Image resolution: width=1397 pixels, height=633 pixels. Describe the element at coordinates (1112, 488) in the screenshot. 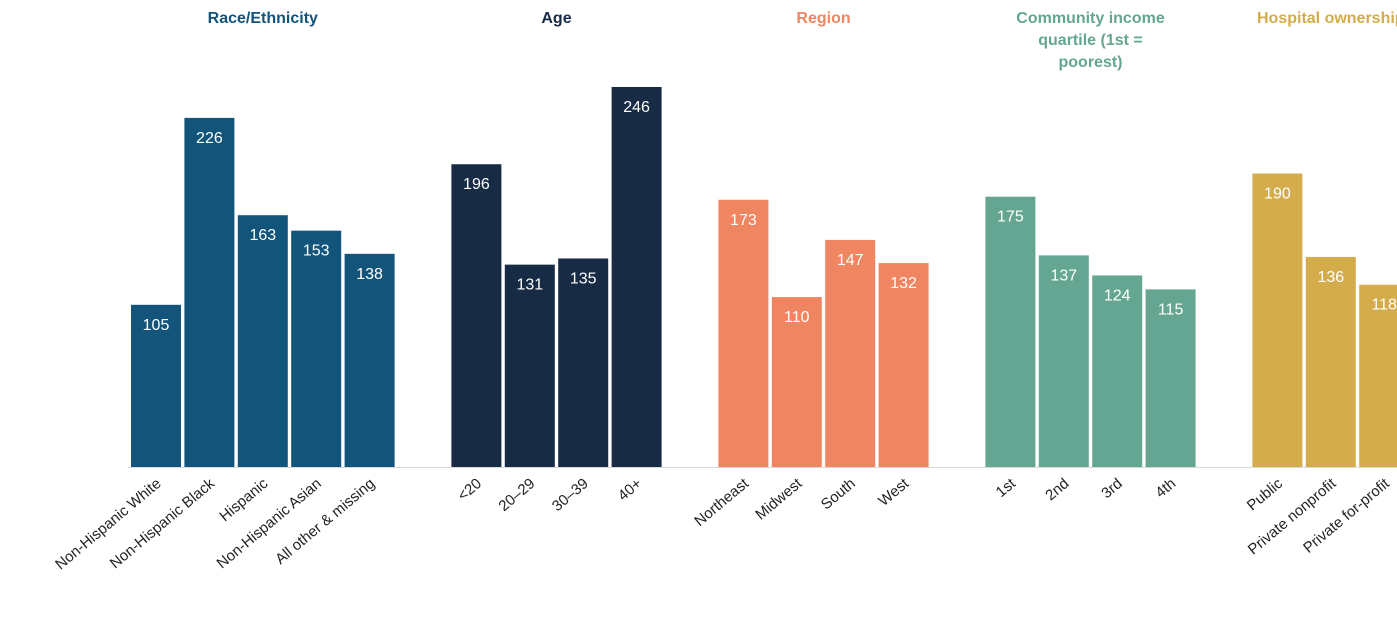

I see `category-label: 3rd` at that location.